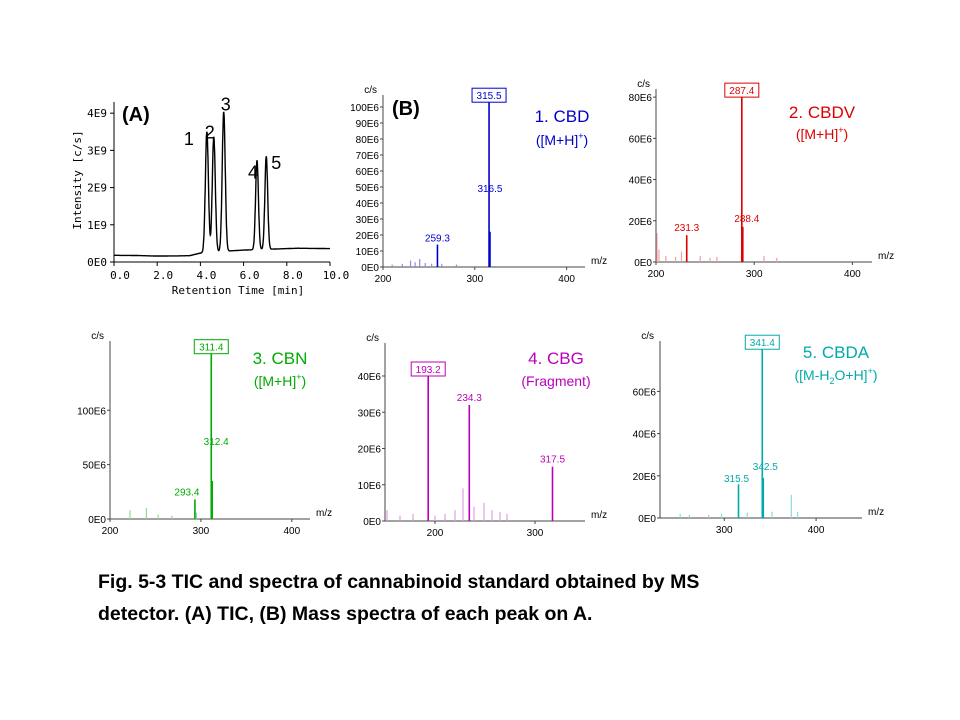 This screenshot has height=720, width=960. Describe the element at coordinates (599, 515) in the screenshot. I see `cbg-x-axis-label: m/z` at that location.